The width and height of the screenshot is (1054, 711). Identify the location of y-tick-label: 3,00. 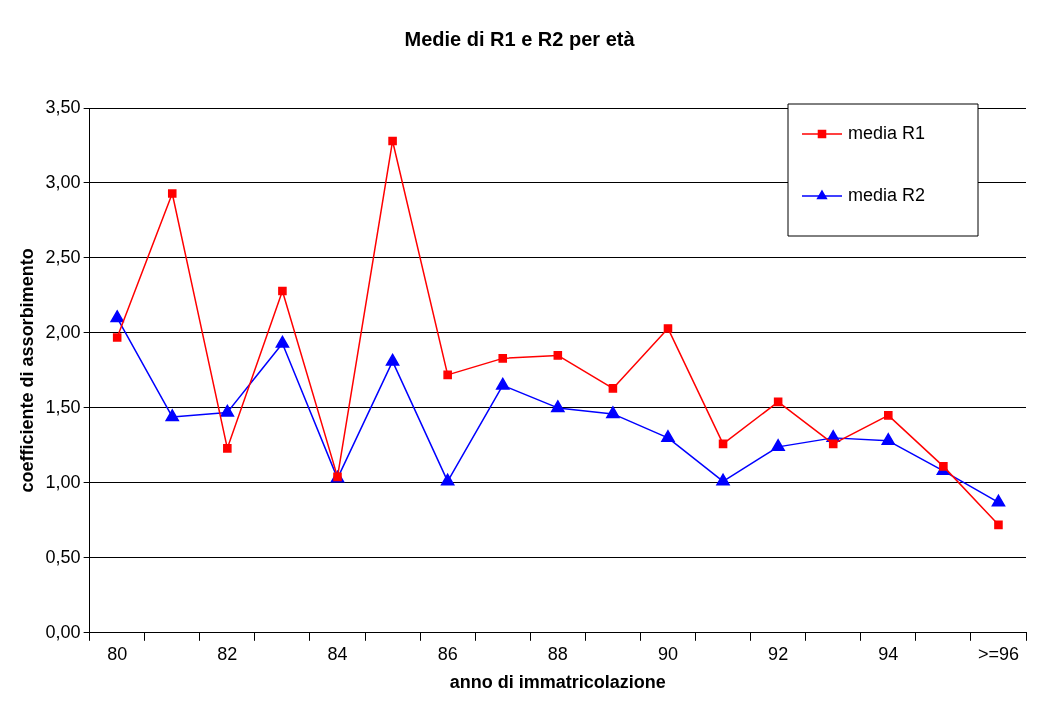
(63, 181).